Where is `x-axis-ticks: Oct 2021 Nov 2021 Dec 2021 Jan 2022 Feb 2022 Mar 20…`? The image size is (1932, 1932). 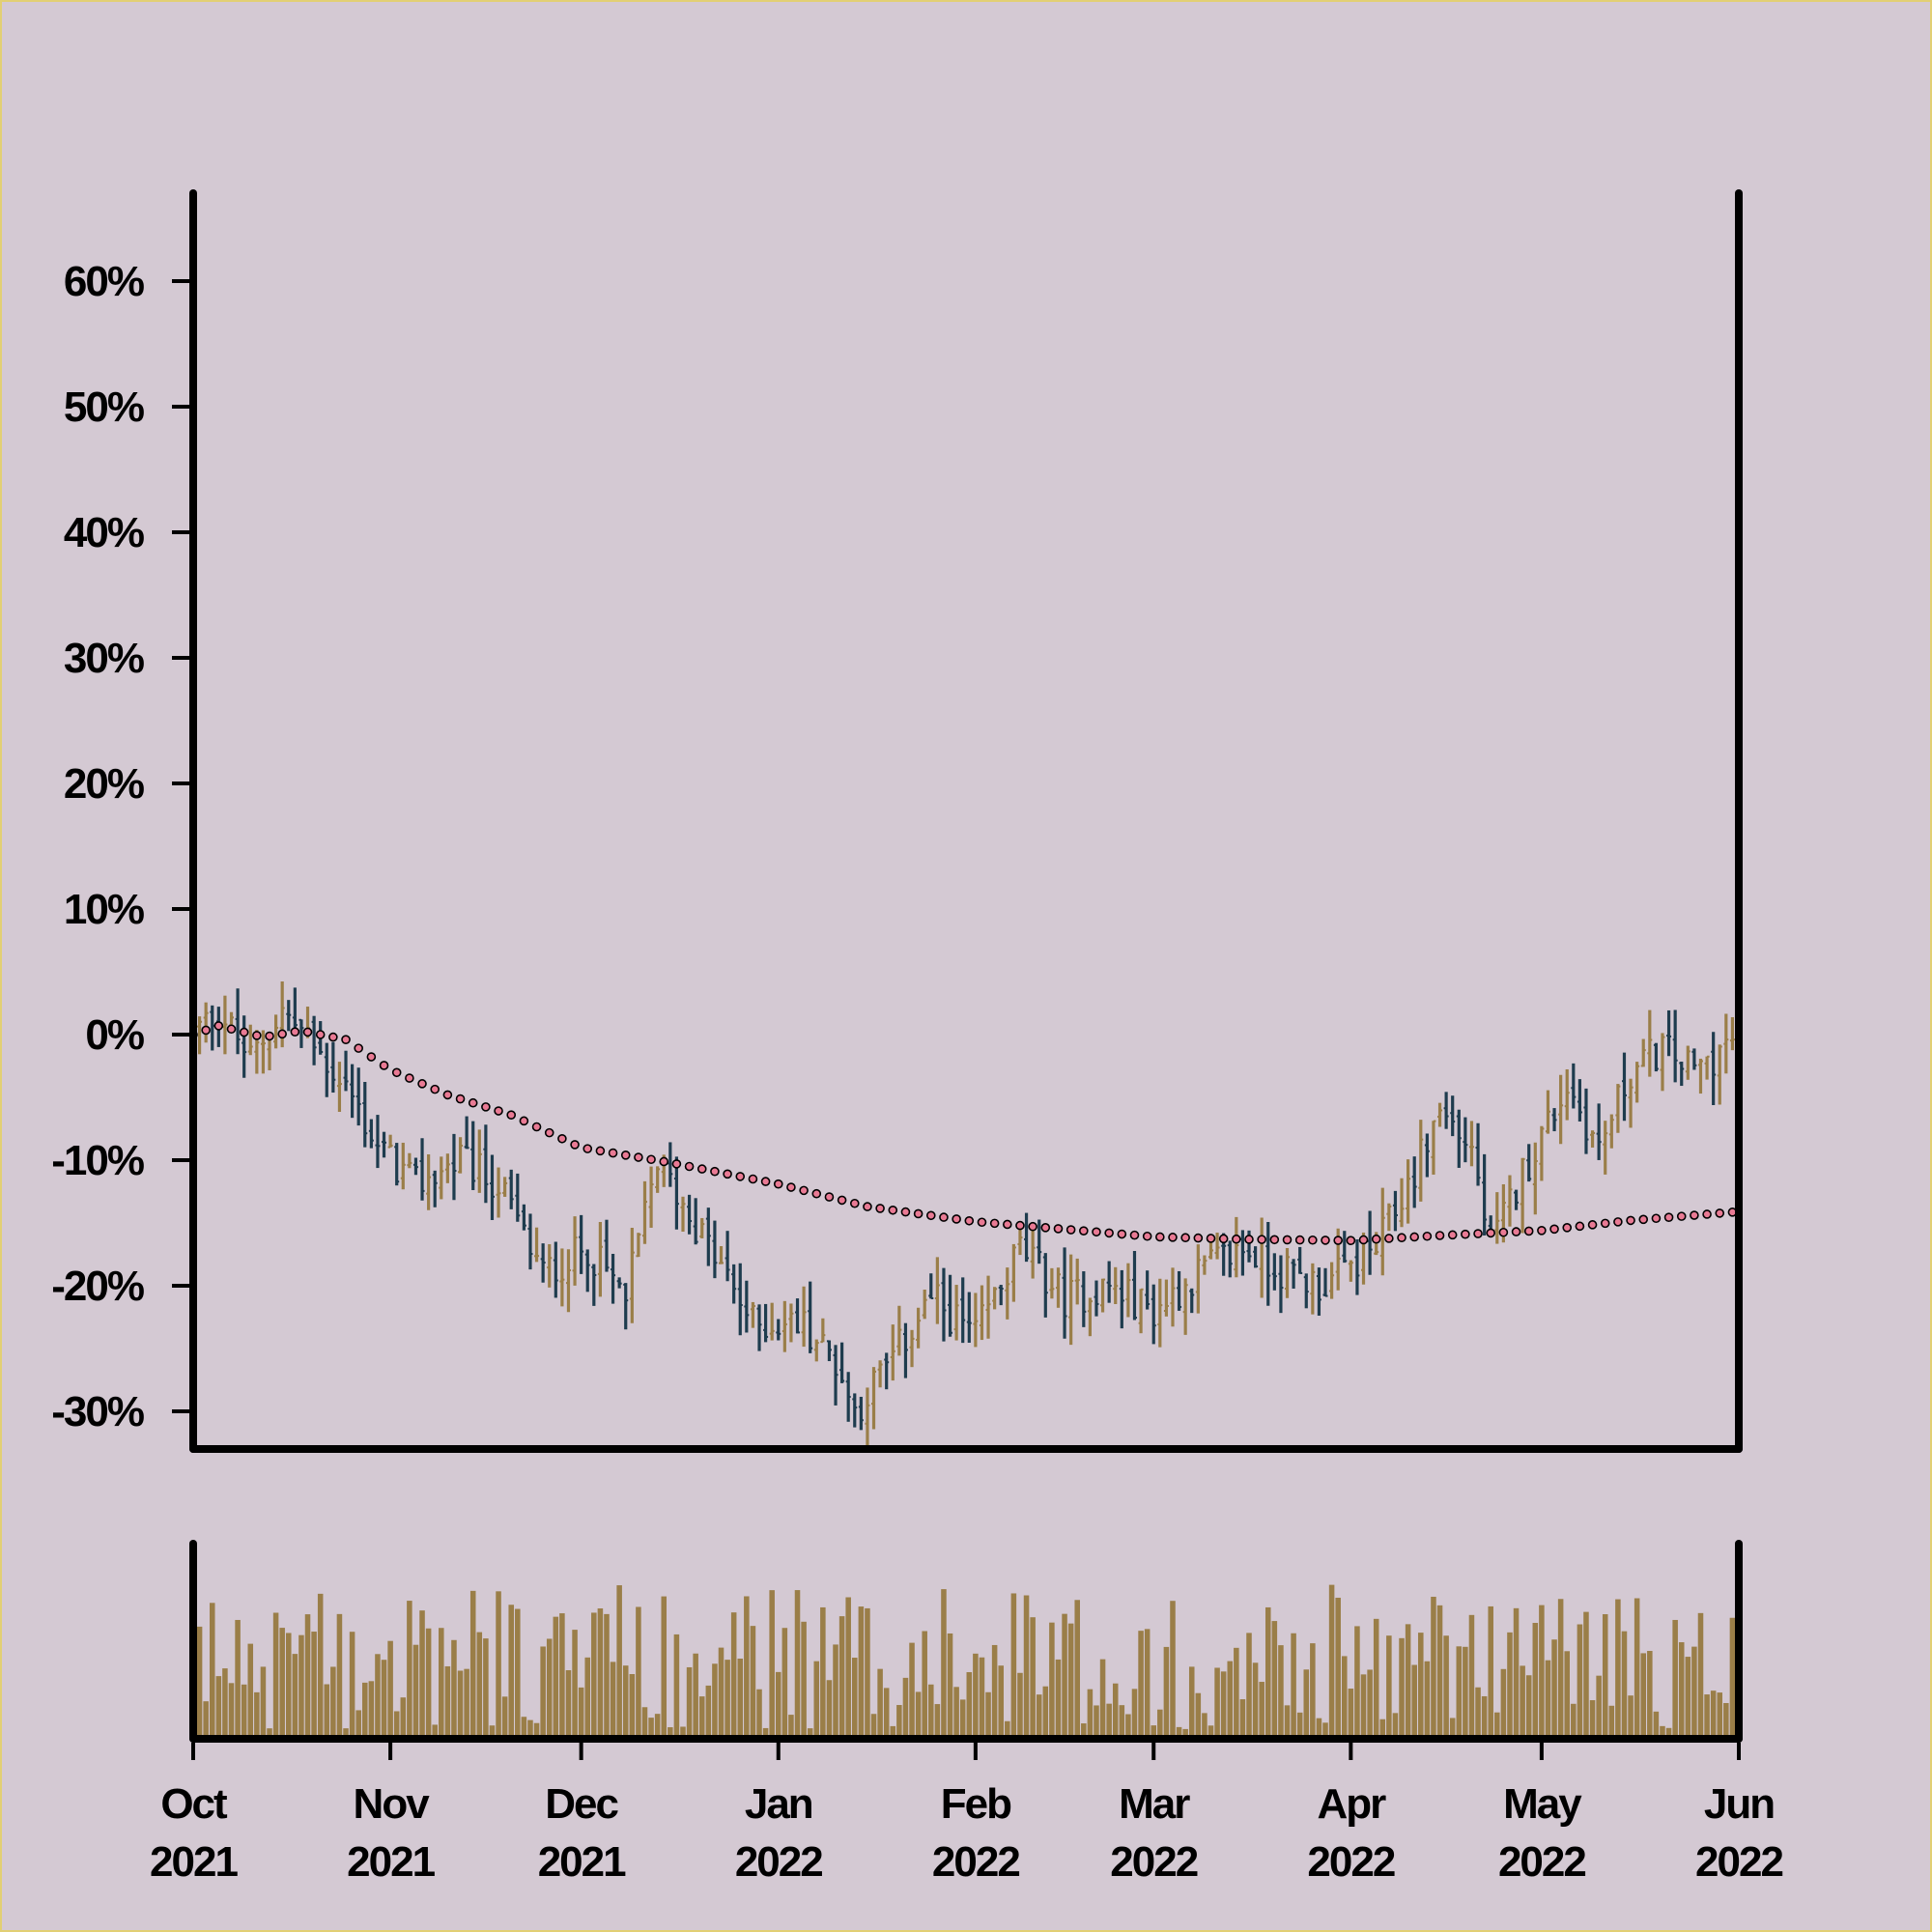 x-axis-ticks: Oct 2021 Nov 2021 Dec 2021 Jan 2022 Feb 2022 Mar 20… is located at coordinates (967, 1814).